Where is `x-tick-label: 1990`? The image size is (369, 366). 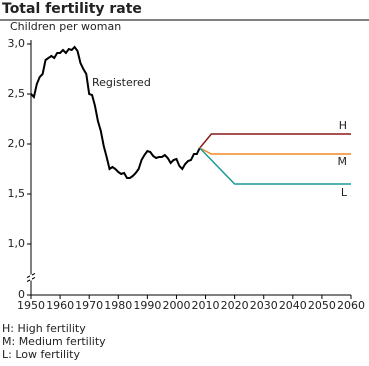 x-tick-label: 1990 is located at coordinates (147, 305).